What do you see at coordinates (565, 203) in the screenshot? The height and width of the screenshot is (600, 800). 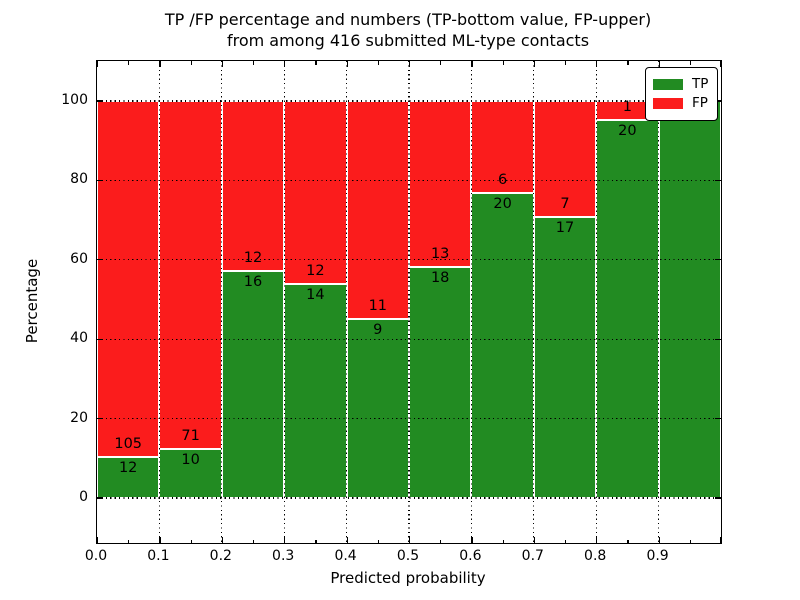 I see `fp-count-label: 7` at bounding box center [565, 203].